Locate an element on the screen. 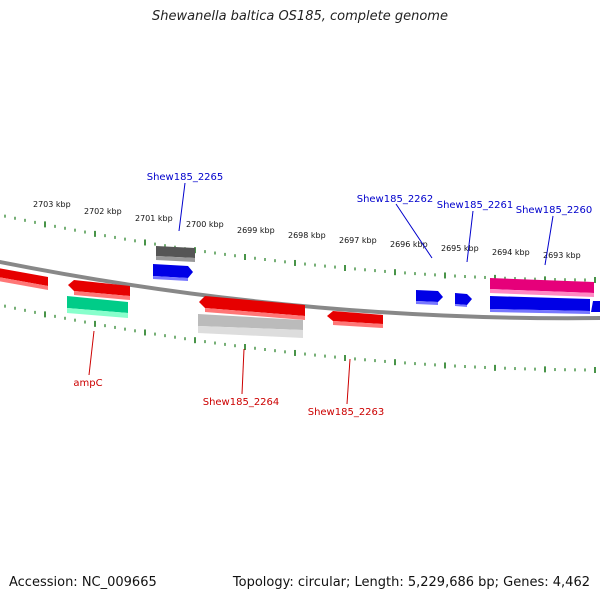 The width and height of the screenshot is (600, 600). scale-label: 2703 kbp is located at coordinates (52, 204).